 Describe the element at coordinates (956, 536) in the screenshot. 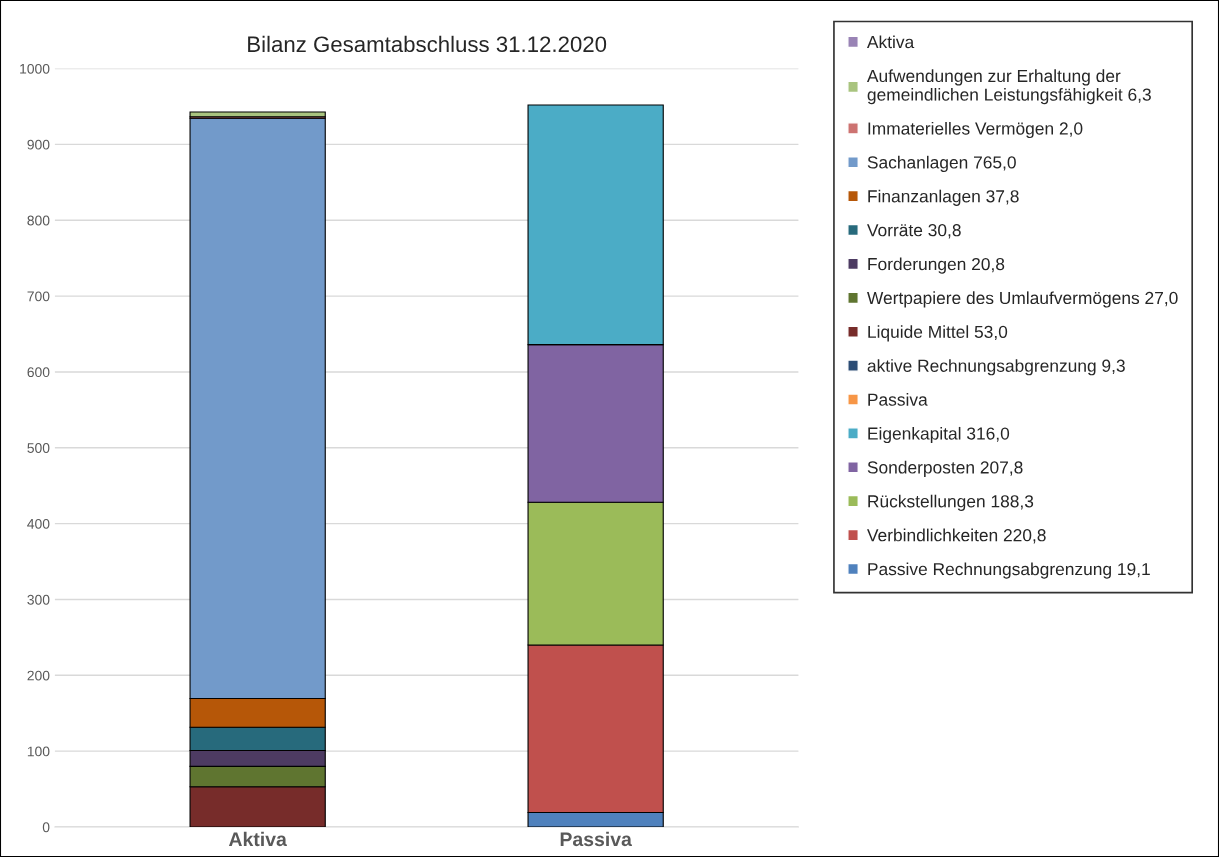

I see `legend-label: Verbindlichkeiten 220,8` at that location.